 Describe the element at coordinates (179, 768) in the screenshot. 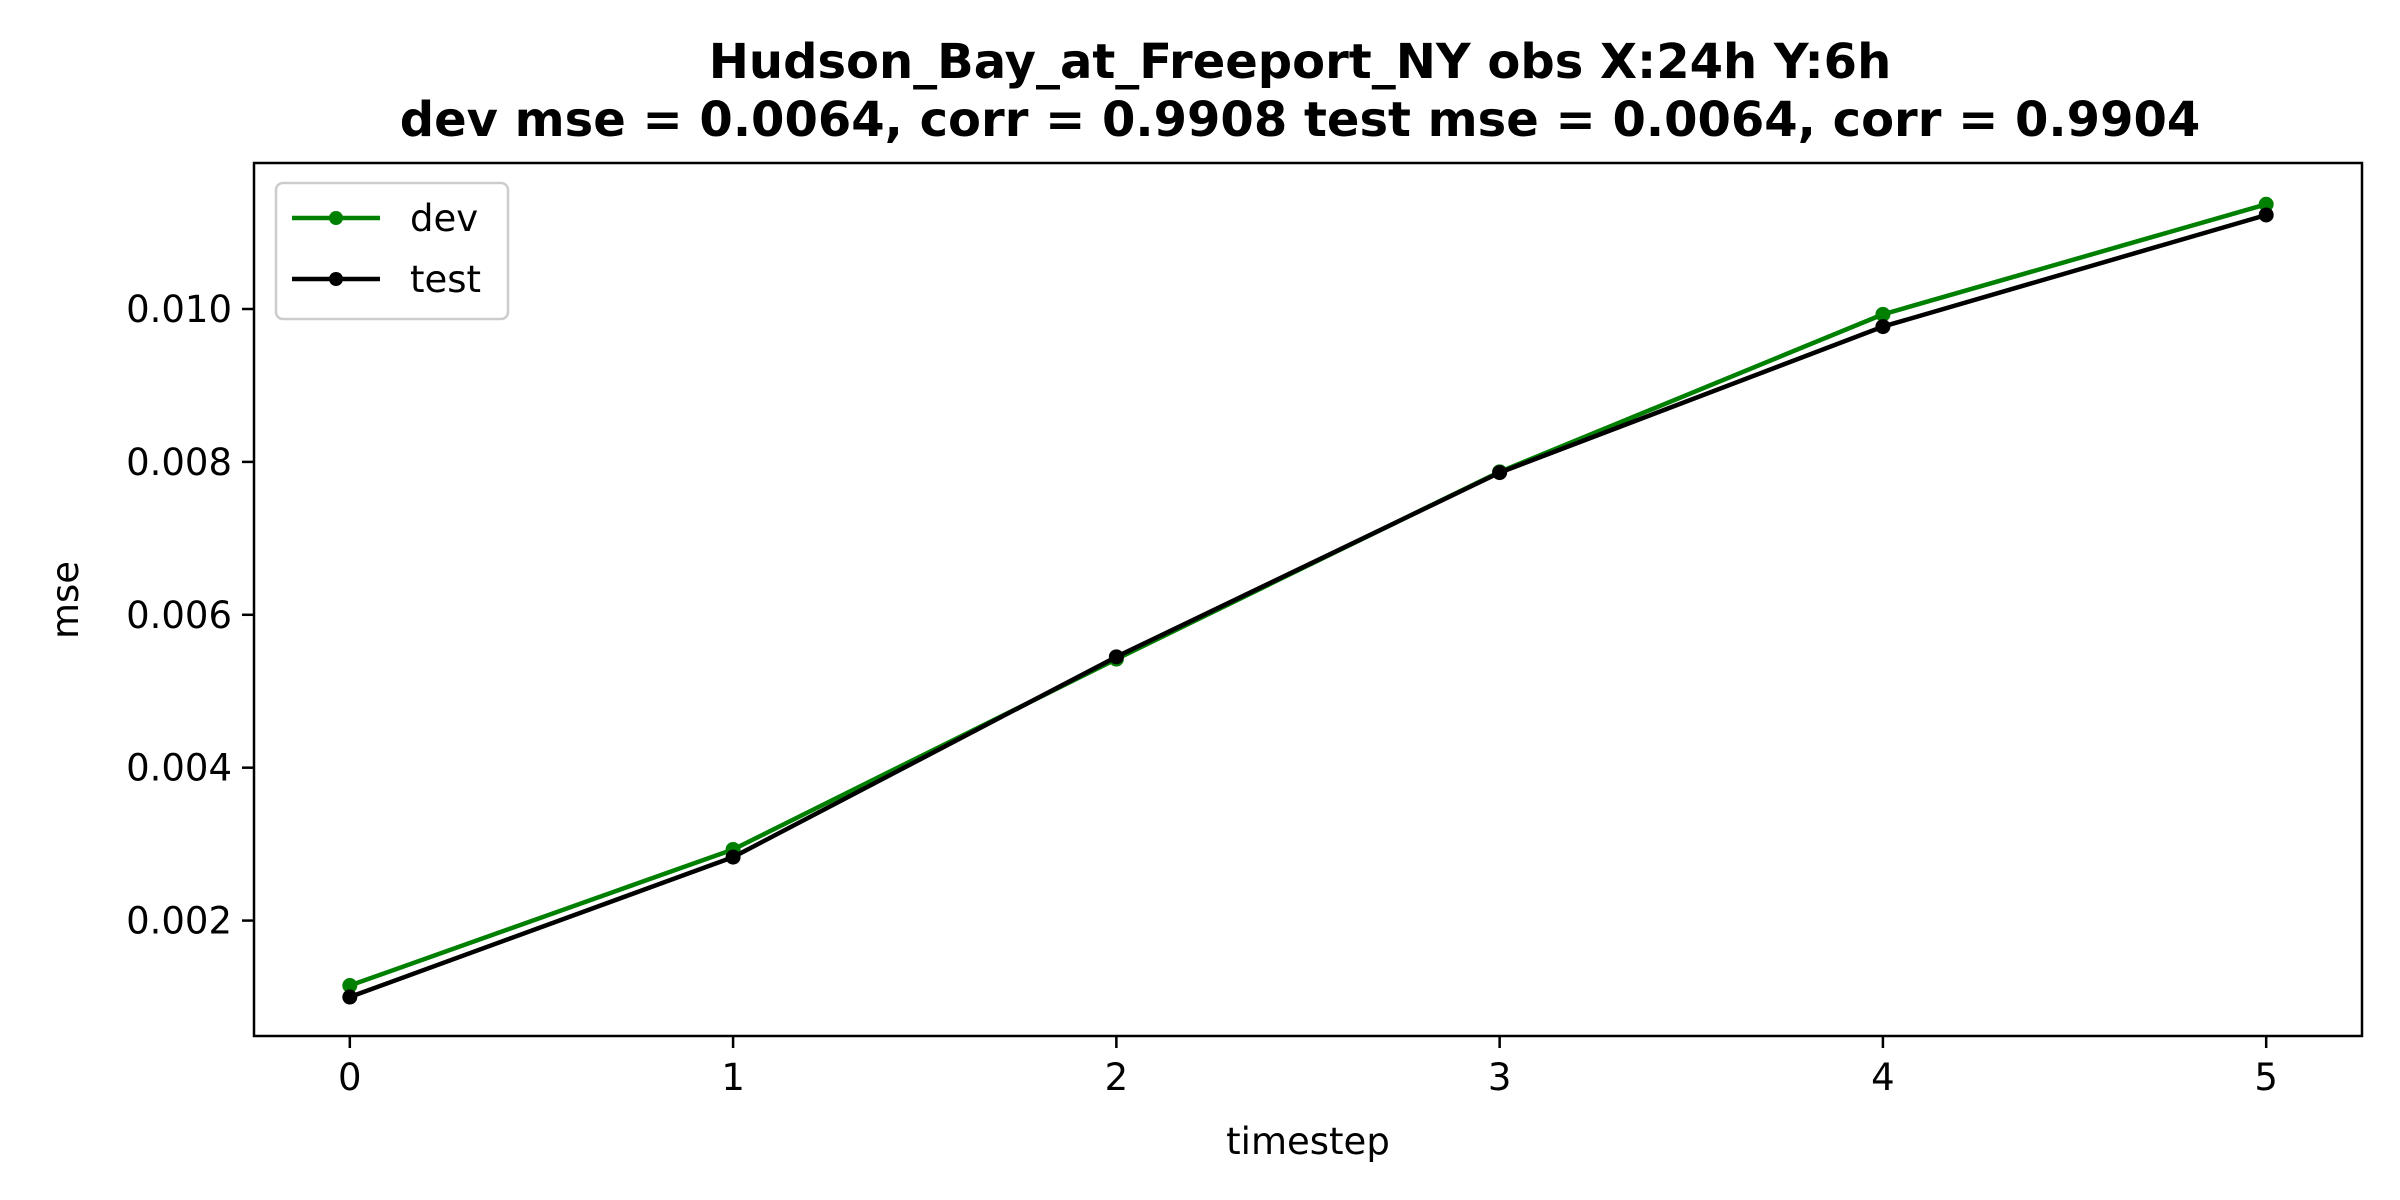

I see `y-tick-label: 0.004` at that location.